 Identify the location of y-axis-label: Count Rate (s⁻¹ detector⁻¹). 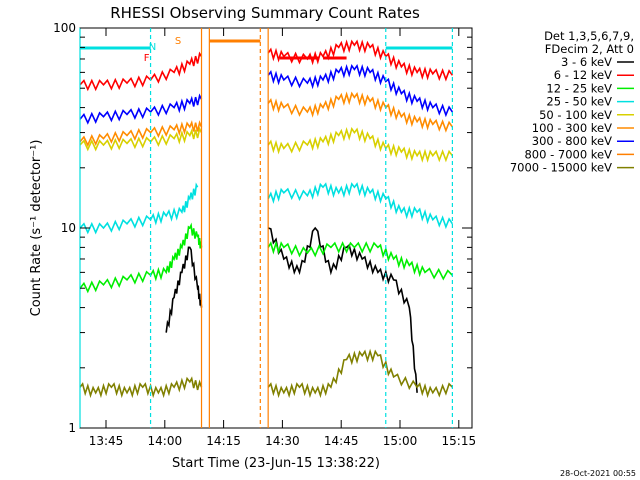
(36, 228).